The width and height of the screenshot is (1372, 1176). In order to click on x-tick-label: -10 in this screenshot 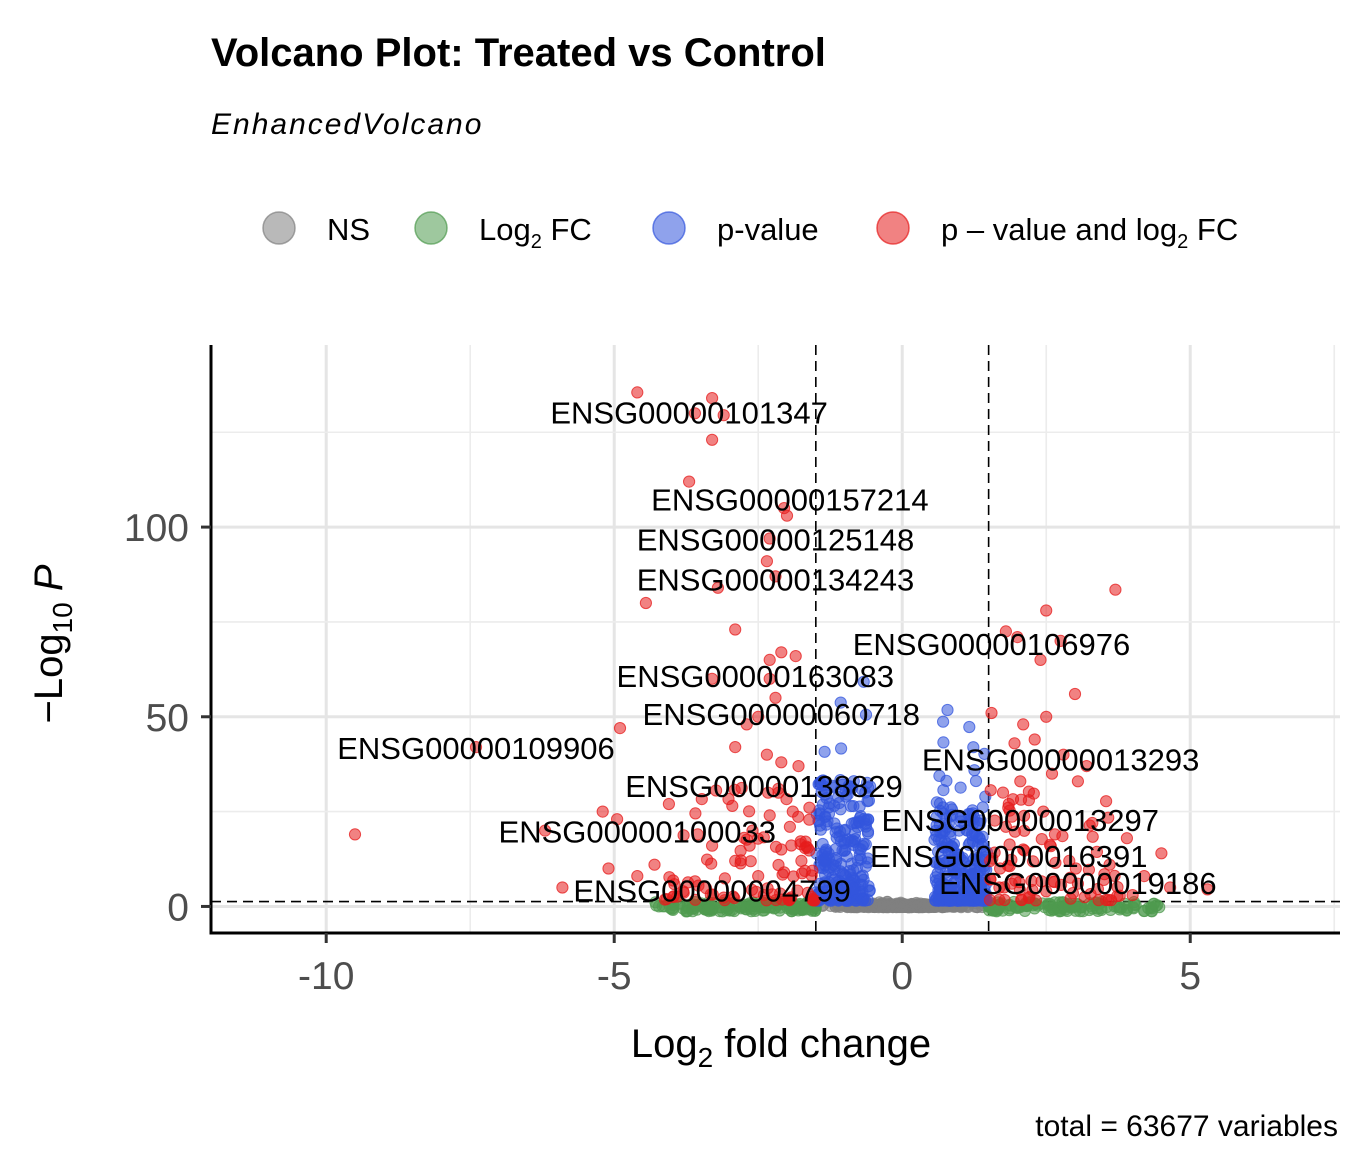, I will do `click(326, 976)`.